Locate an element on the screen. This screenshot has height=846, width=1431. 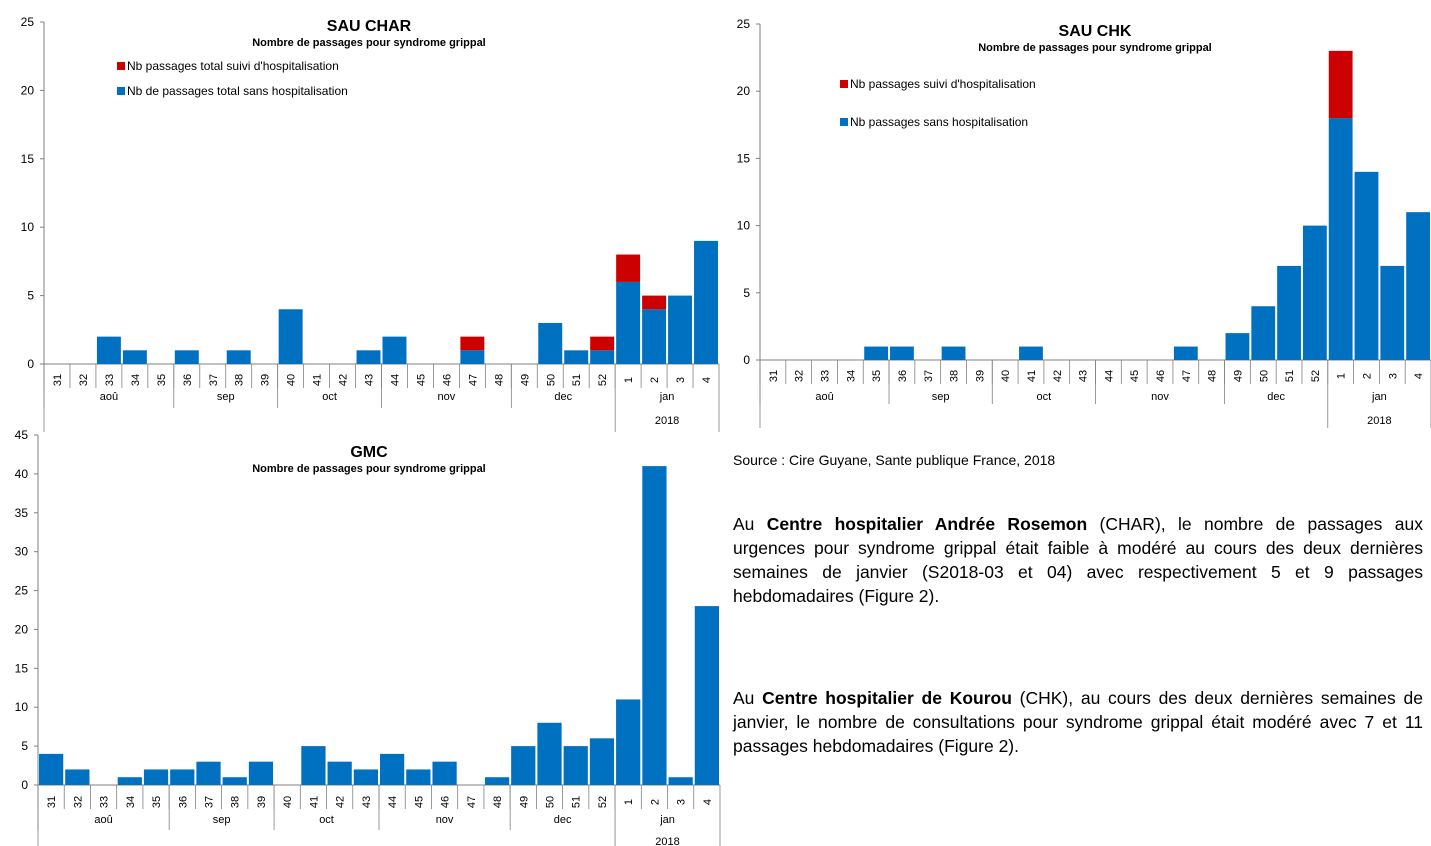
chart-subtitle: Nombre de passages pour syndrome grippal is located at coordinates (1095, 48).